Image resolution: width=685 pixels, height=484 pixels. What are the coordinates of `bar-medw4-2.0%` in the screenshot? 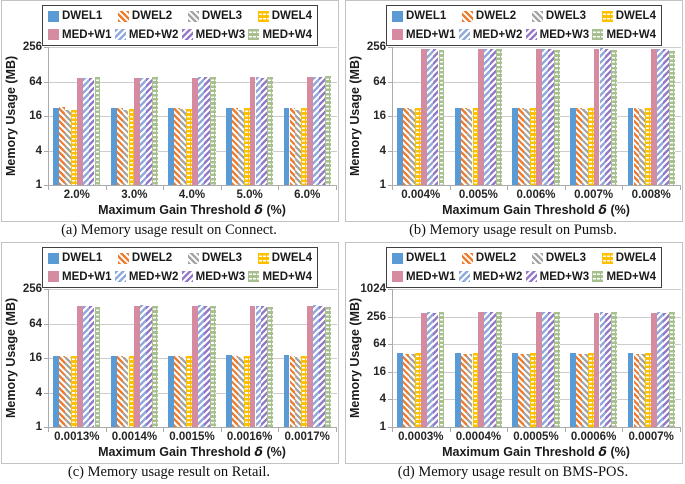 It's located at (97, 131).